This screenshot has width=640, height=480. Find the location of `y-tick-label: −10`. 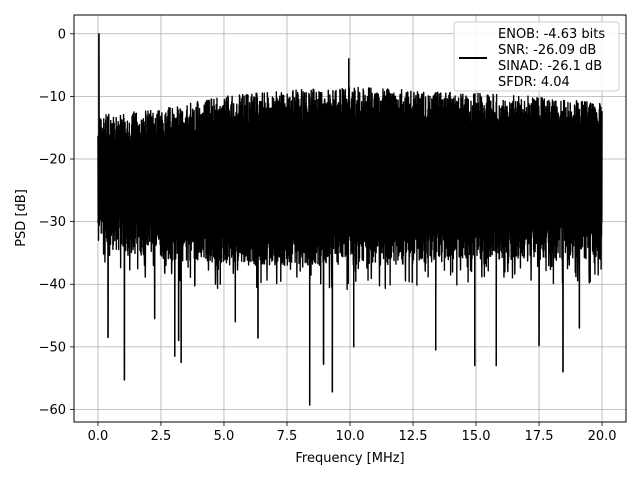

y-tick-label: −10 is located at coordinates (52, 97).